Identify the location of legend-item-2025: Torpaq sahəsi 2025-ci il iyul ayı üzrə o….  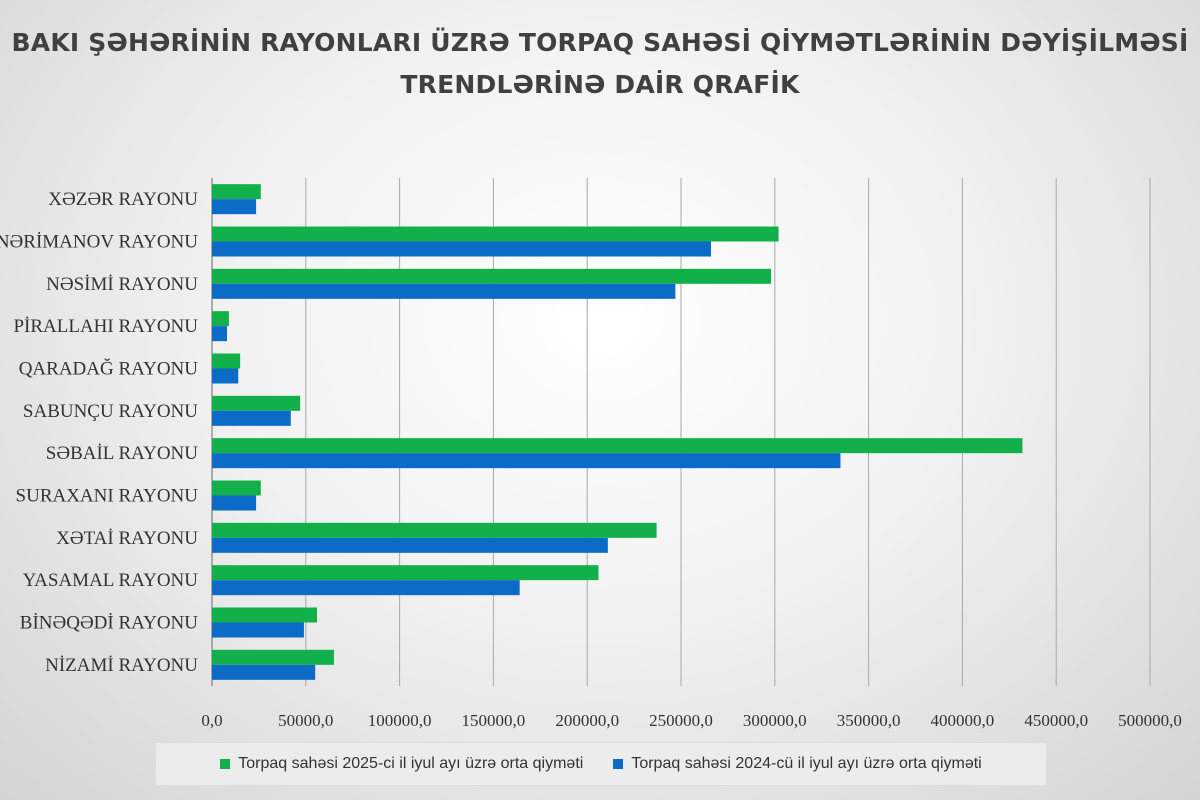
(401, 764).